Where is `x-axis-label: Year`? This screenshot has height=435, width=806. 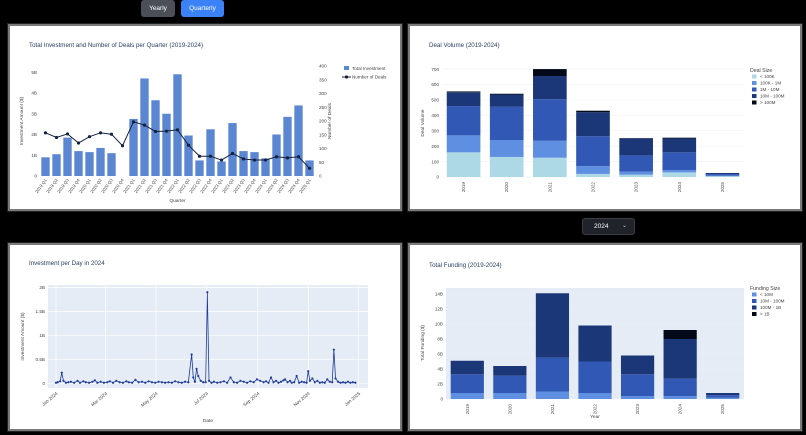
x-axis-label: Year is located at coordinates (595, 417).